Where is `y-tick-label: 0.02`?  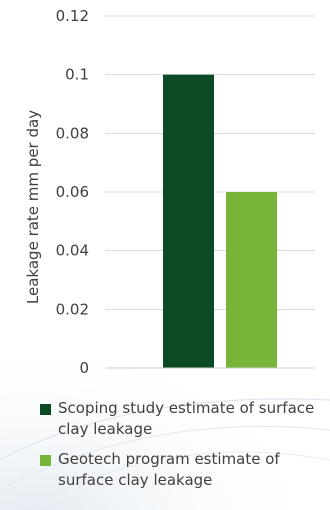
y-tick-label: 0.02 is located at coordinates (72, 309).